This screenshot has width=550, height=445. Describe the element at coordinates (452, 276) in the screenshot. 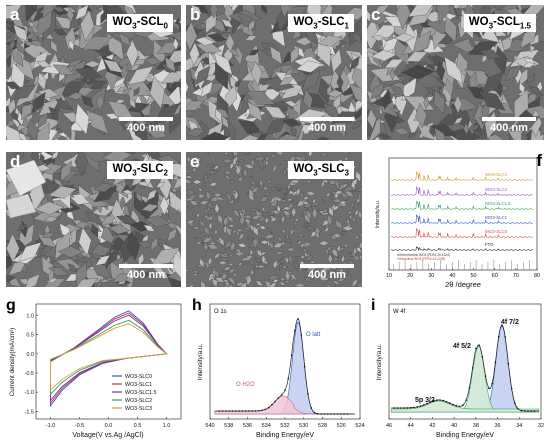

I see `xrd-x-tick-label: 40` at that location.